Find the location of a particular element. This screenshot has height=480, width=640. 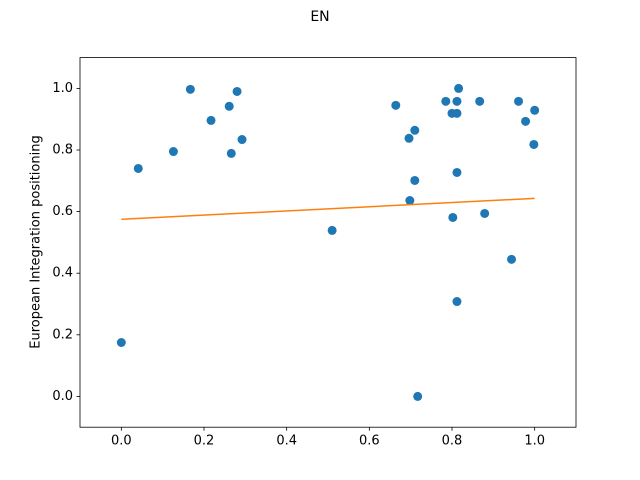

fit-line is located at coordinates (328, 209).